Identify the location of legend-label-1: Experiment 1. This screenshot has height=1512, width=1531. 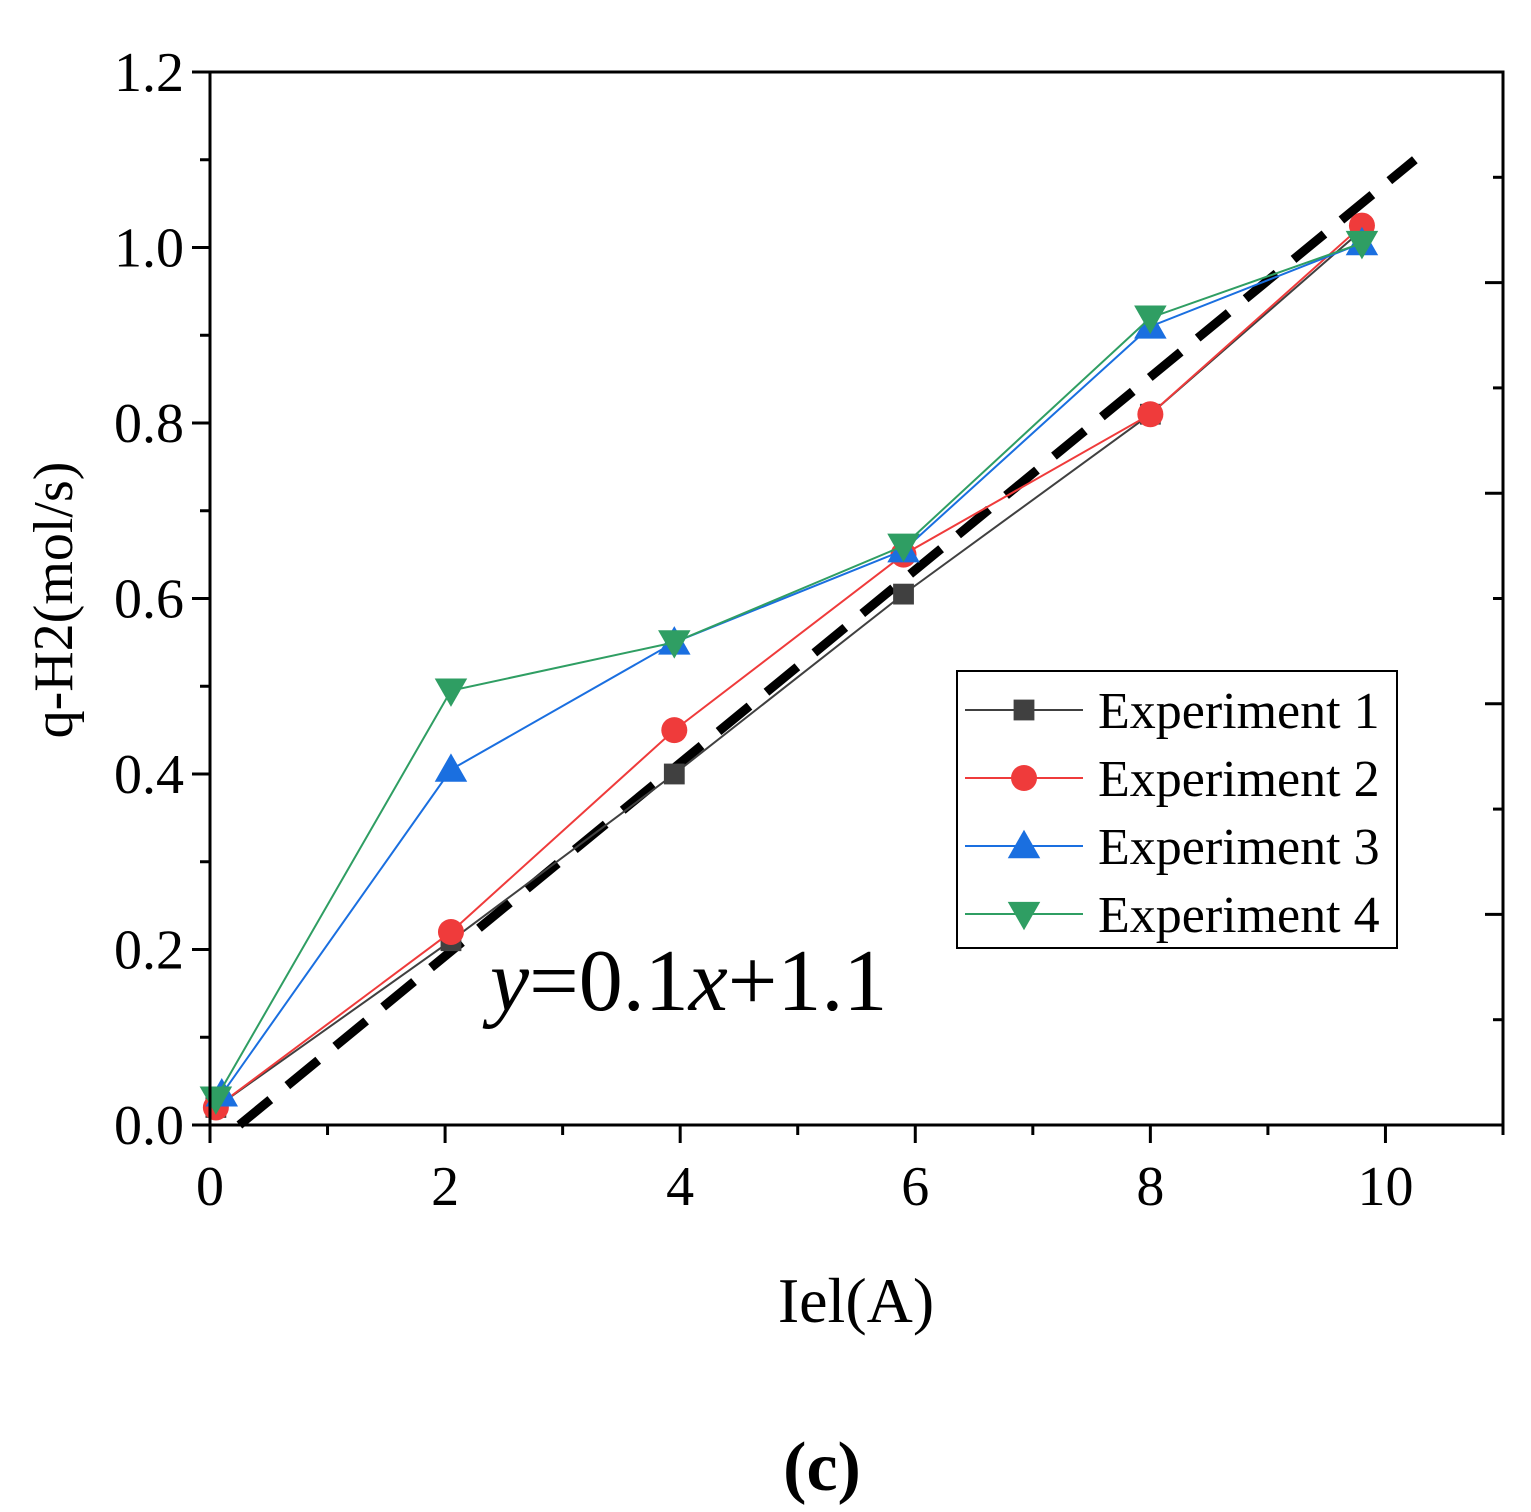
(1239, 711).